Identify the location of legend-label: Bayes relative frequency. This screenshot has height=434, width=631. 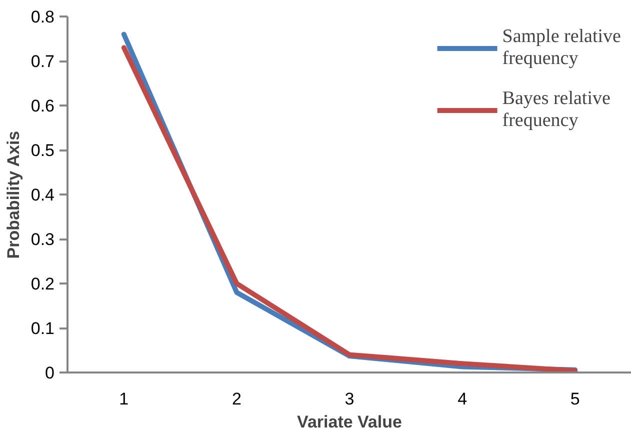
(556, 110).